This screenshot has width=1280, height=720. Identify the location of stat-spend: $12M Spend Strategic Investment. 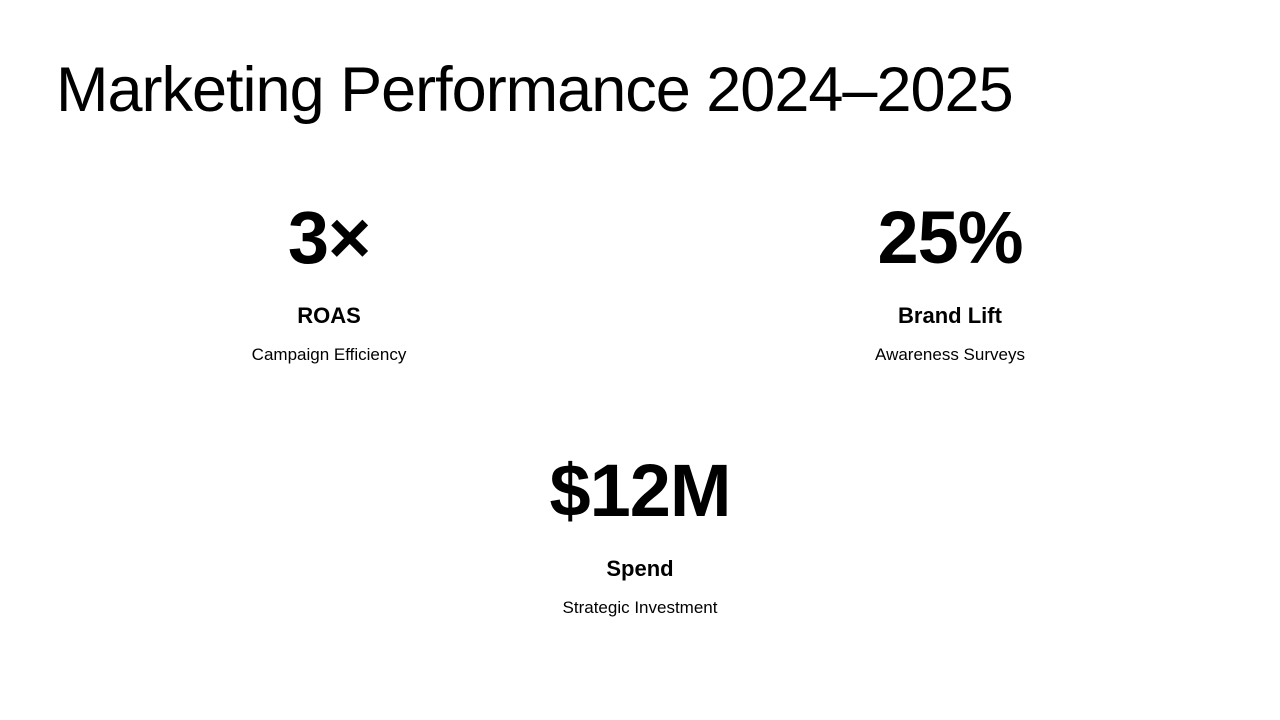
(640, 535).